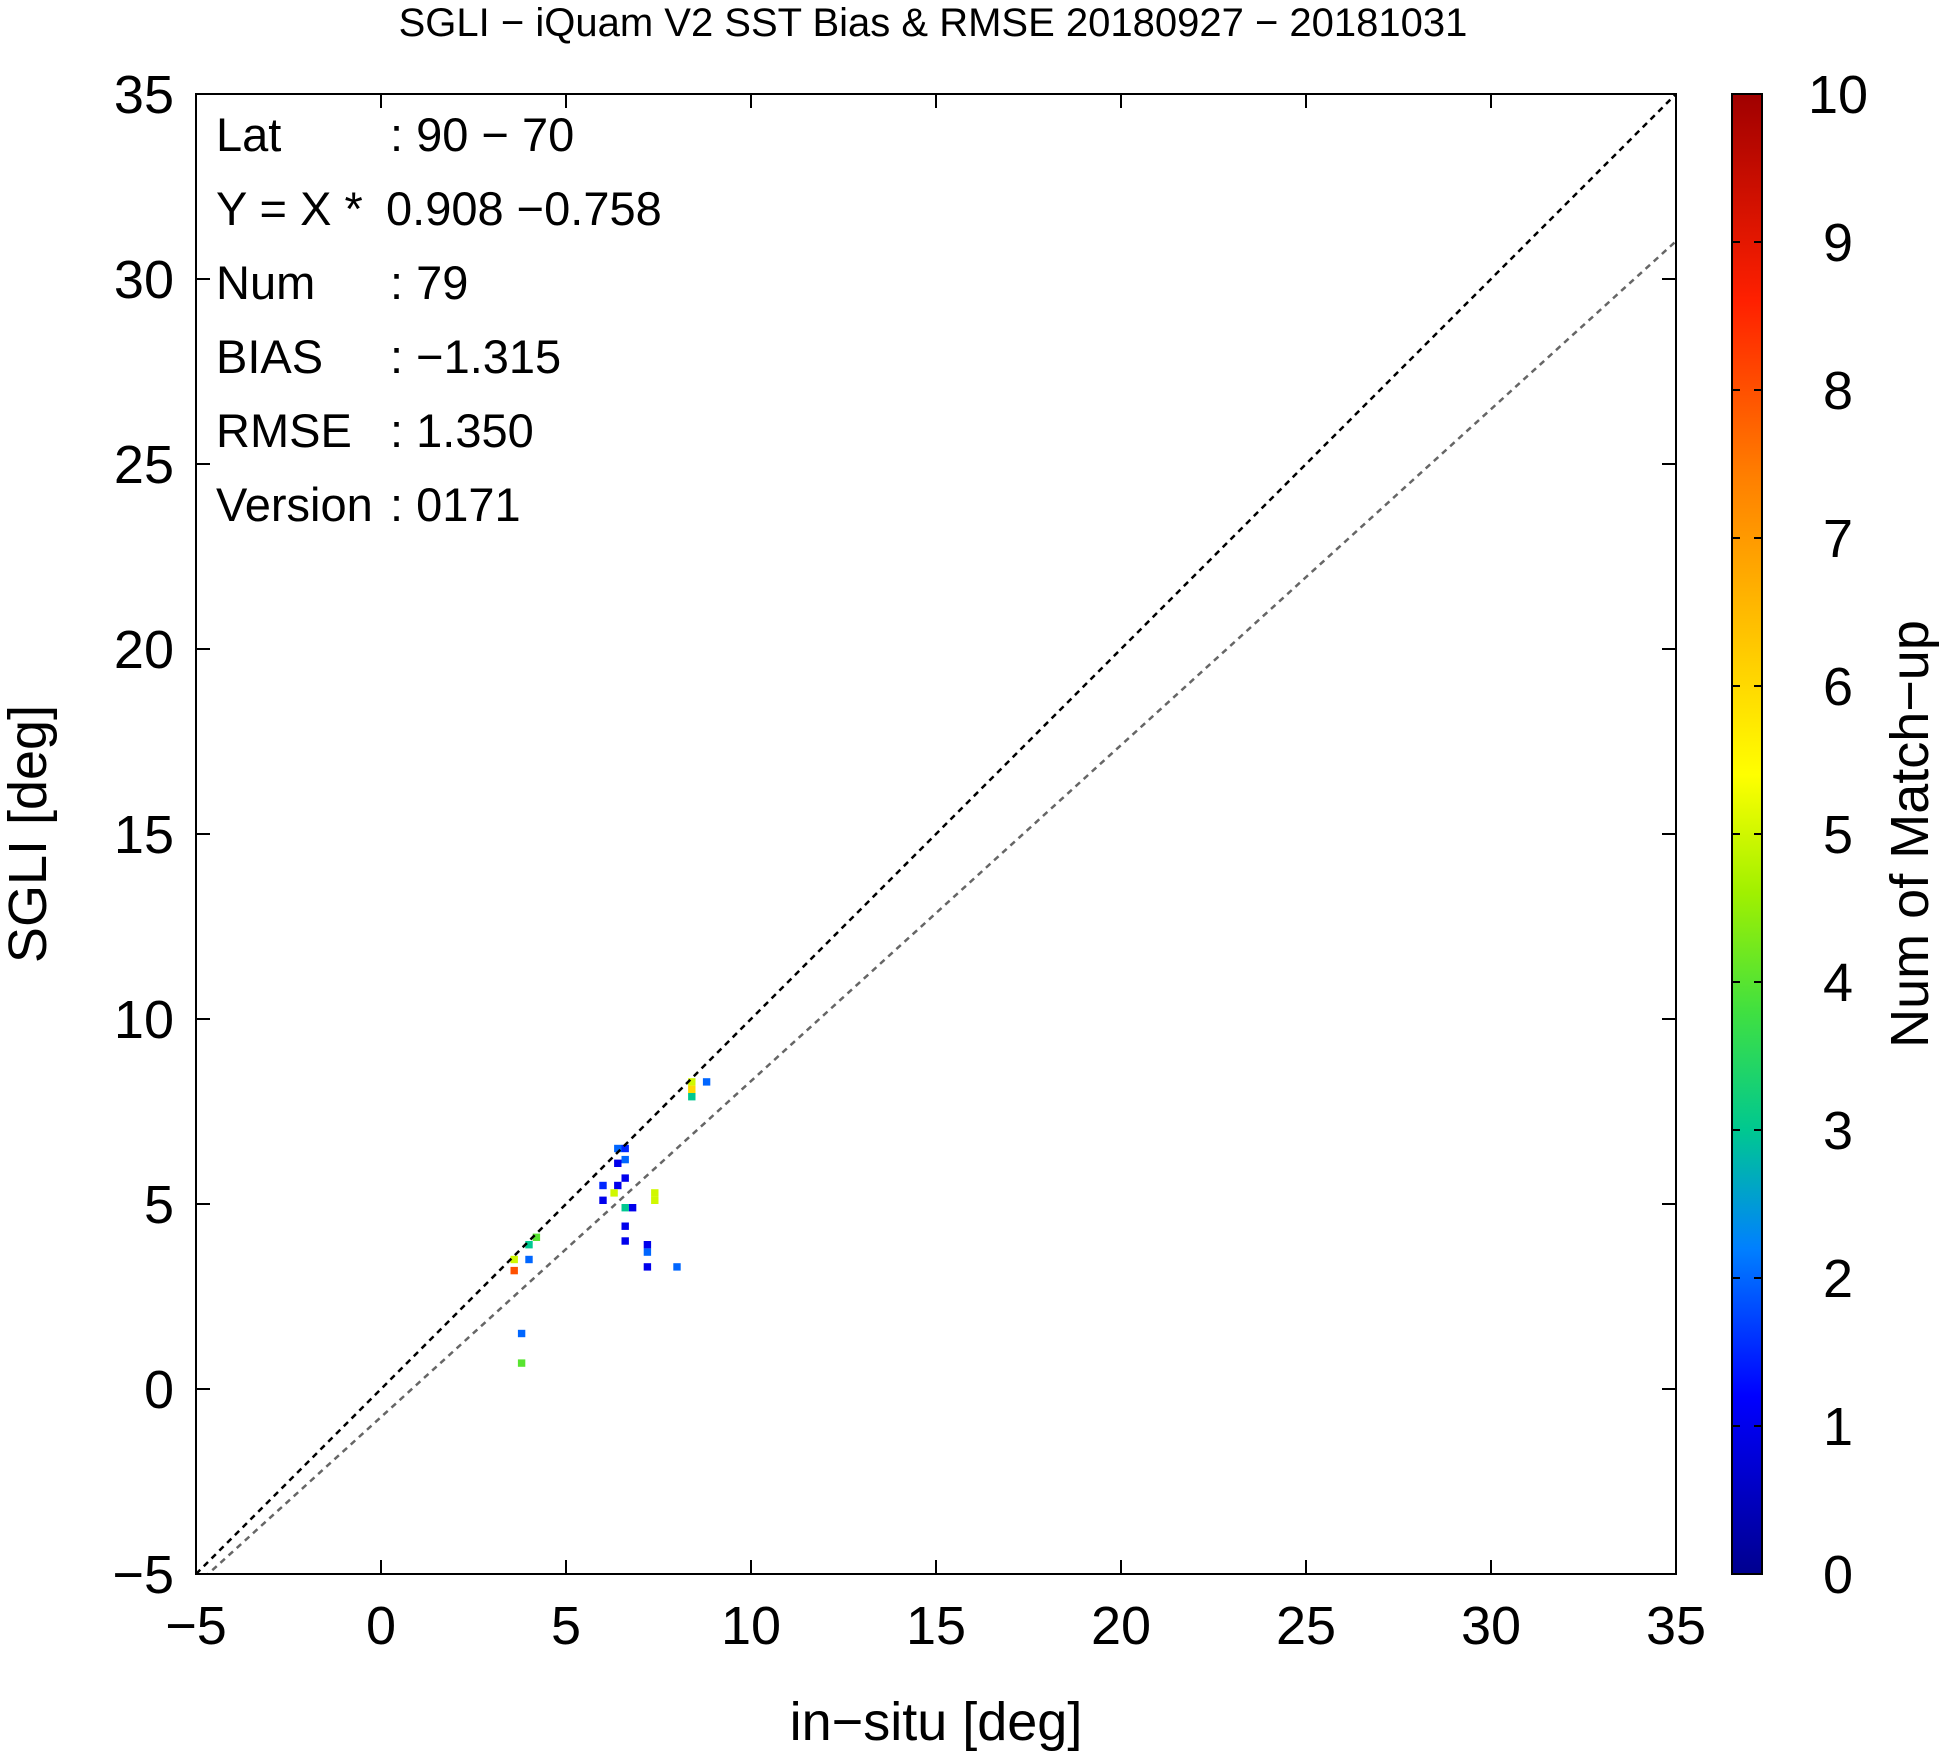 The image size is (1945, 1755). Describe the element at coordinates (1121, 1626) in the screenshot. I see `x-tick-label: 20` at that location.